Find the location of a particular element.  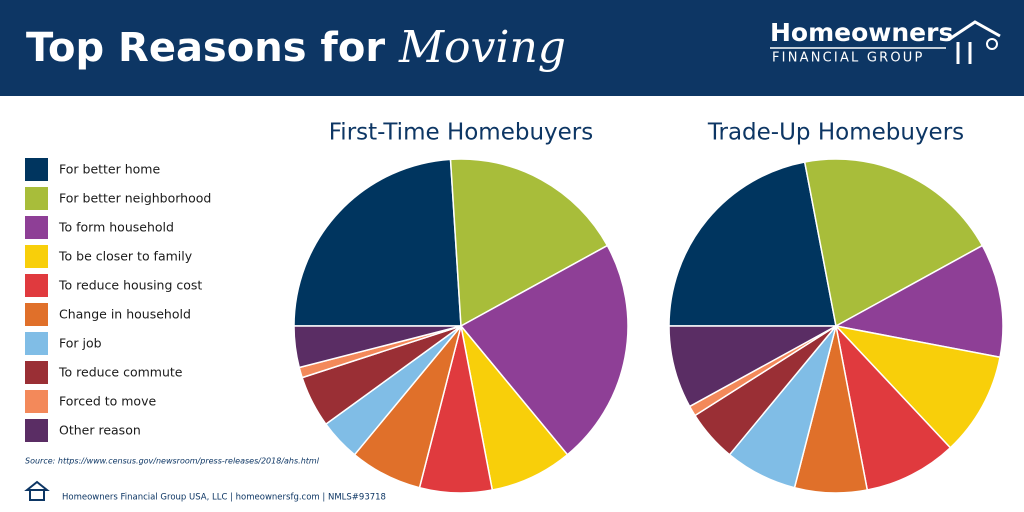

logo-name: Homeowners is located at coordinates (861, 32).